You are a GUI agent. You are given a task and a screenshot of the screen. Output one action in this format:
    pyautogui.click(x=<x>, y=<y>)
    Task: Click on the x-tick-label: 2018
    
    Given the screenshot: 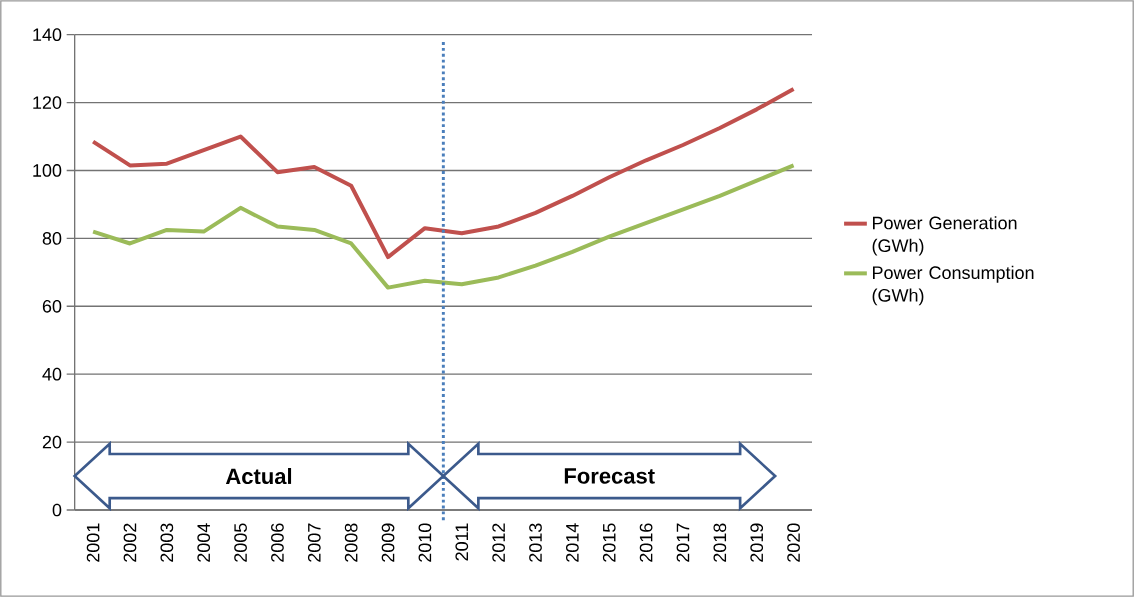 What is the action you would take?
    pyautogui.click(x=720, y=542)
    